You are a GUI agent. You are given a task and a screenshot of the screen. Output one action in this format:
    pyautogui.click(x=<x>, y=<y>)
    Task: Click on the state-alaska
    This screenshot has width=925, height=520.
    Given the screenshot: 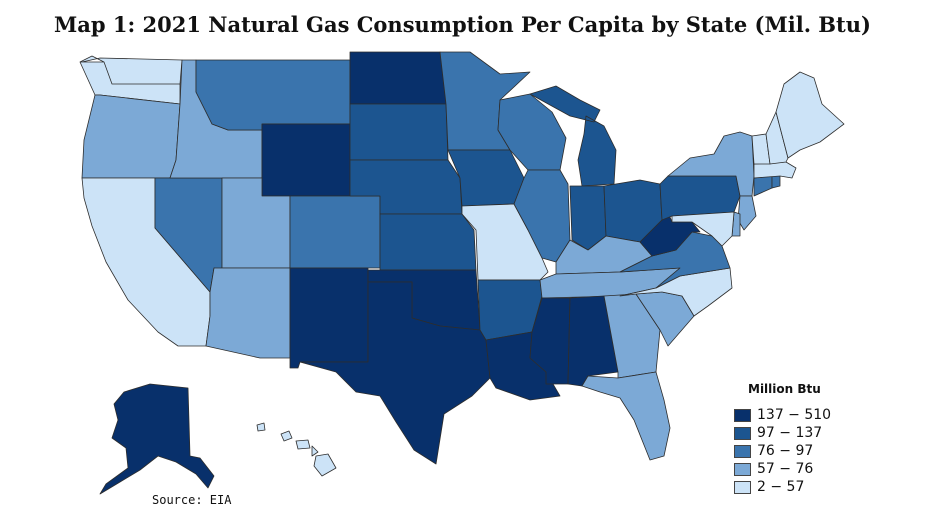 What is the action you would take?
    pyautogui.click(x=157, y=439)
    